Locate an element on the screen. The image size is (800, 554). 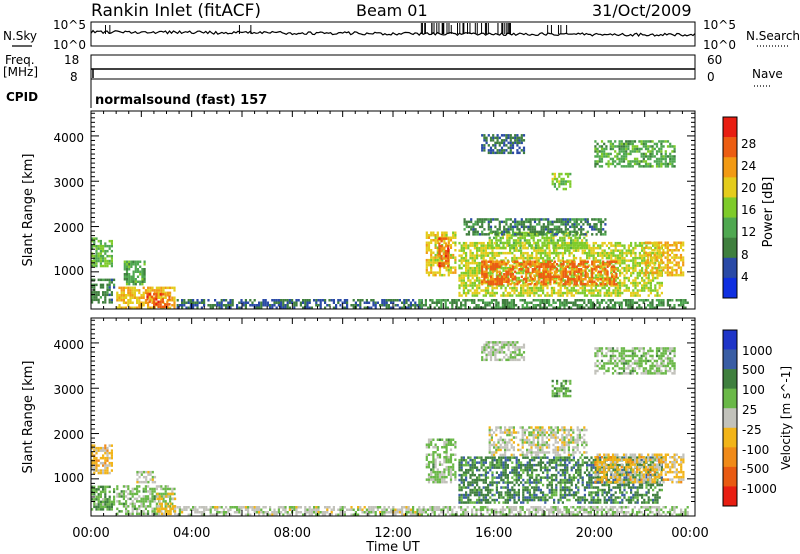
freq-units-label: [MHz] is located at coordinates (20, 72).